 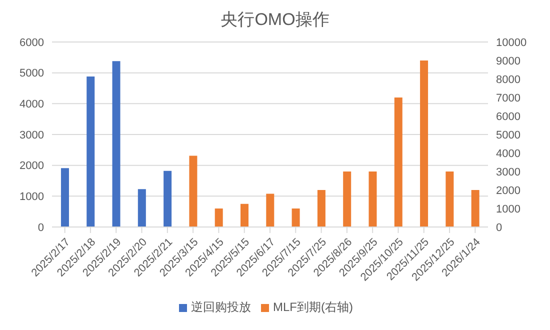 What do you see at coordinates (508, 172) in the screenshot?
I see `y2-tick-label: 3000` at bounding box center [508, 172].